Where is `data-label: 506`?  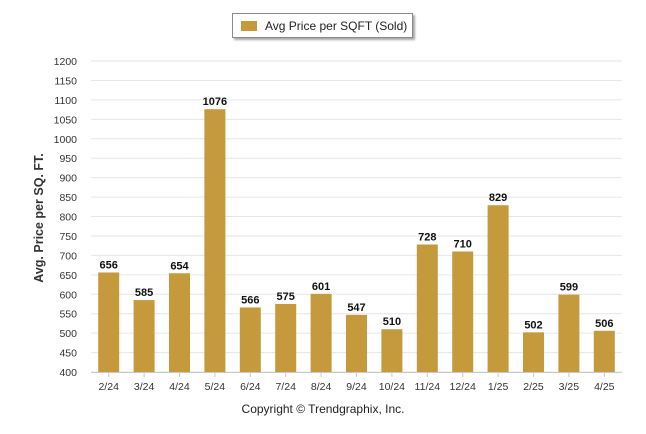 data-label: 506 is located at coordinates (604, 324).